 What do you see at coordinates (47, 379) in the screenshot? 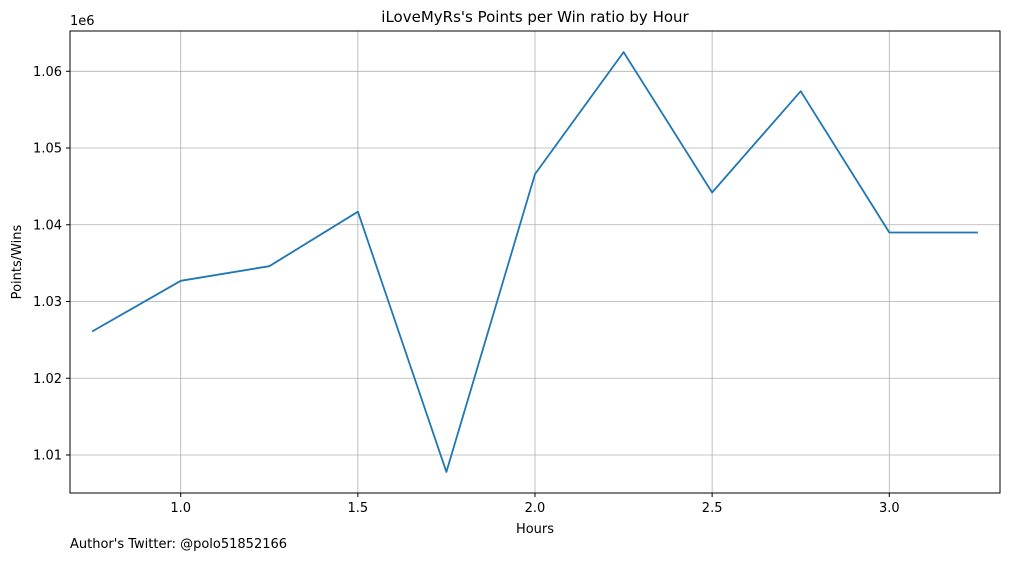
I see `y-tick-label: 1.02` at bounding box center [47, 379].